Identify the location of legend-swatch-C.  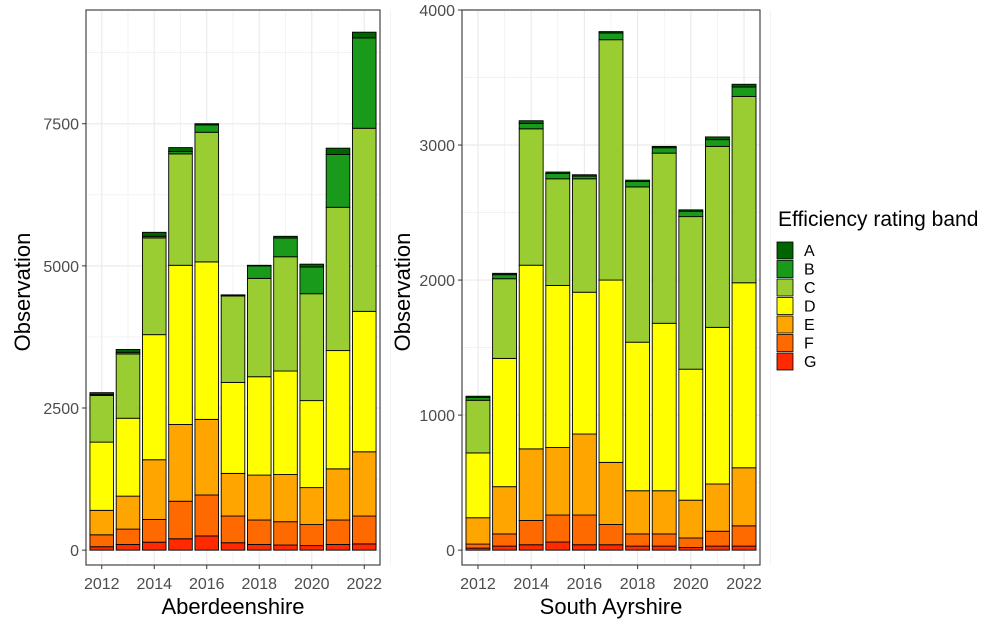
(785, 287).